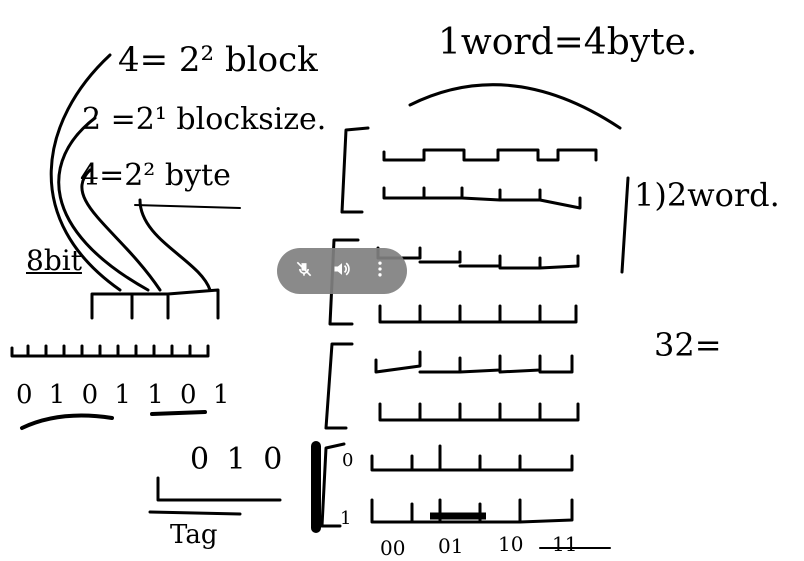 This screenshot has height=561, width=804. I want to click on more-options-button, so click(380, 271).